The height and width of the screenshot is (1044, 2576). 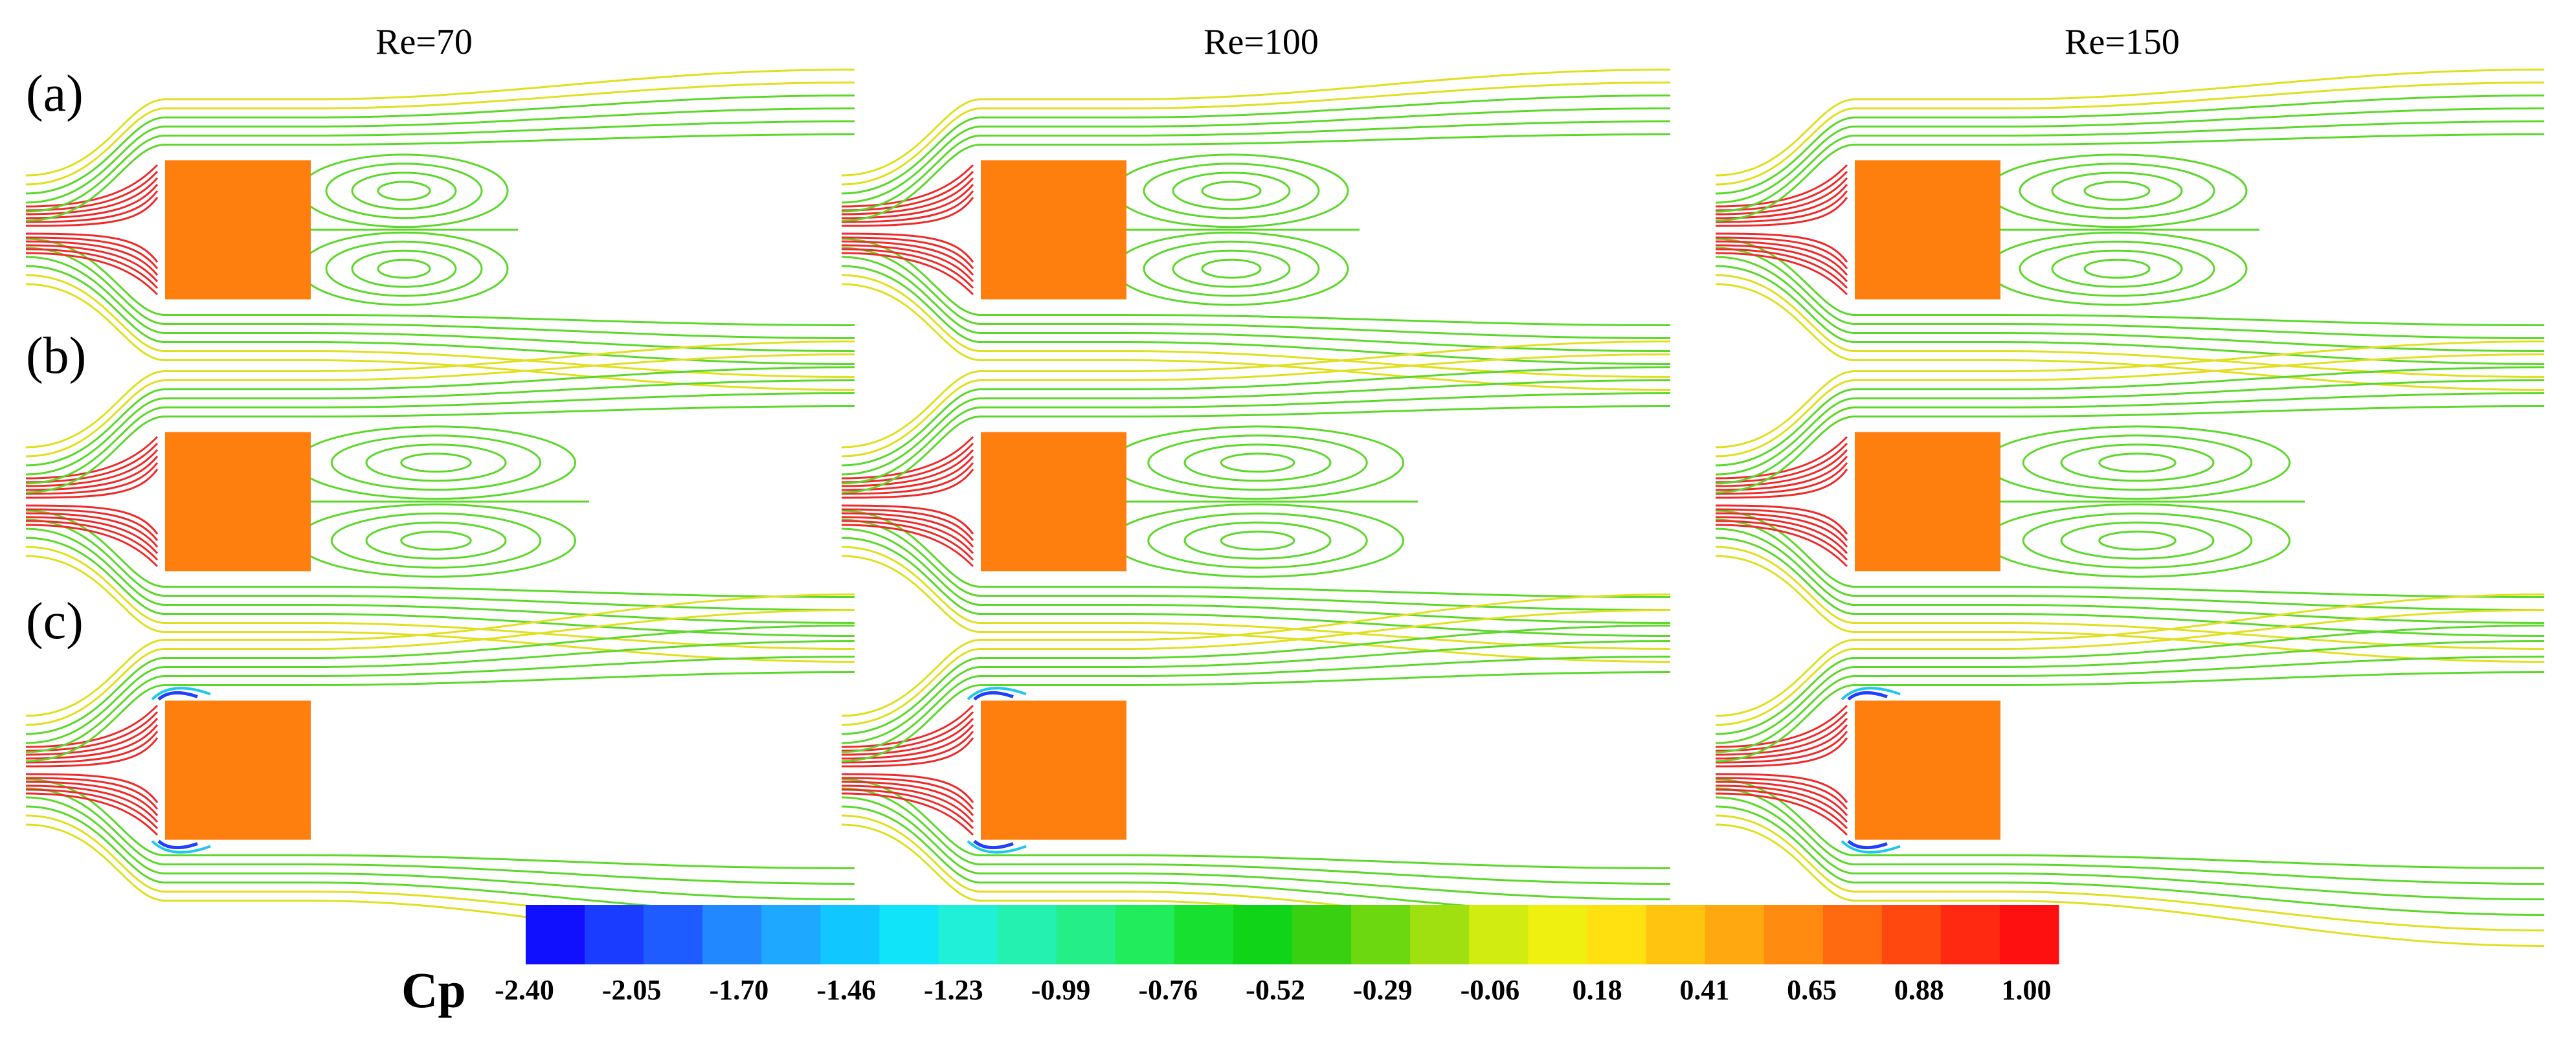 What do you see at coordinates (1262, 42) in the screenshot?
I see `column-title-re100: Re=100` at bounding box center [1262, 42].